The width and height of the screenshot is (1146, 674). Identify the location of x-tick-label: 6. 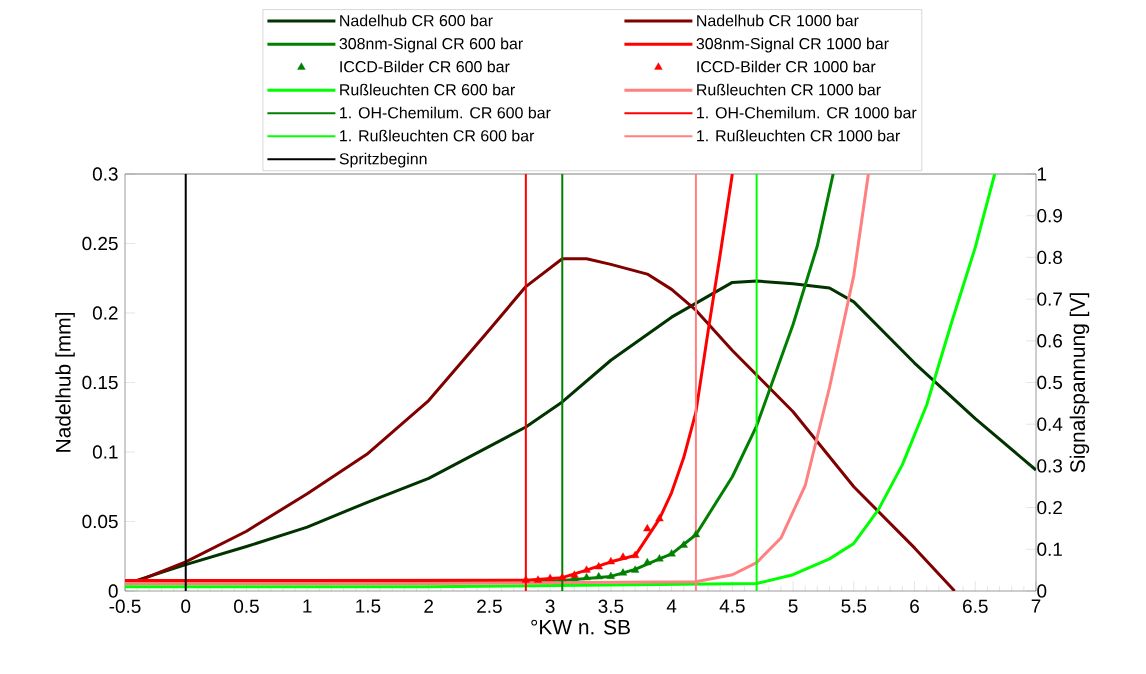
(914, 606).